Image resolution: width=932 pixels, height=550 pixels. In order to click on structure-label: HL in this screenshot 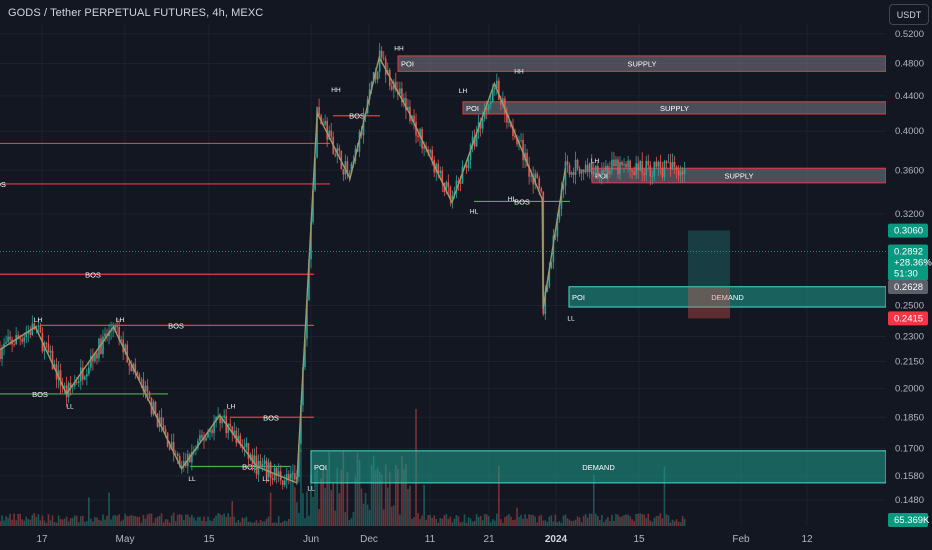, I will do `click(474, 212)`.